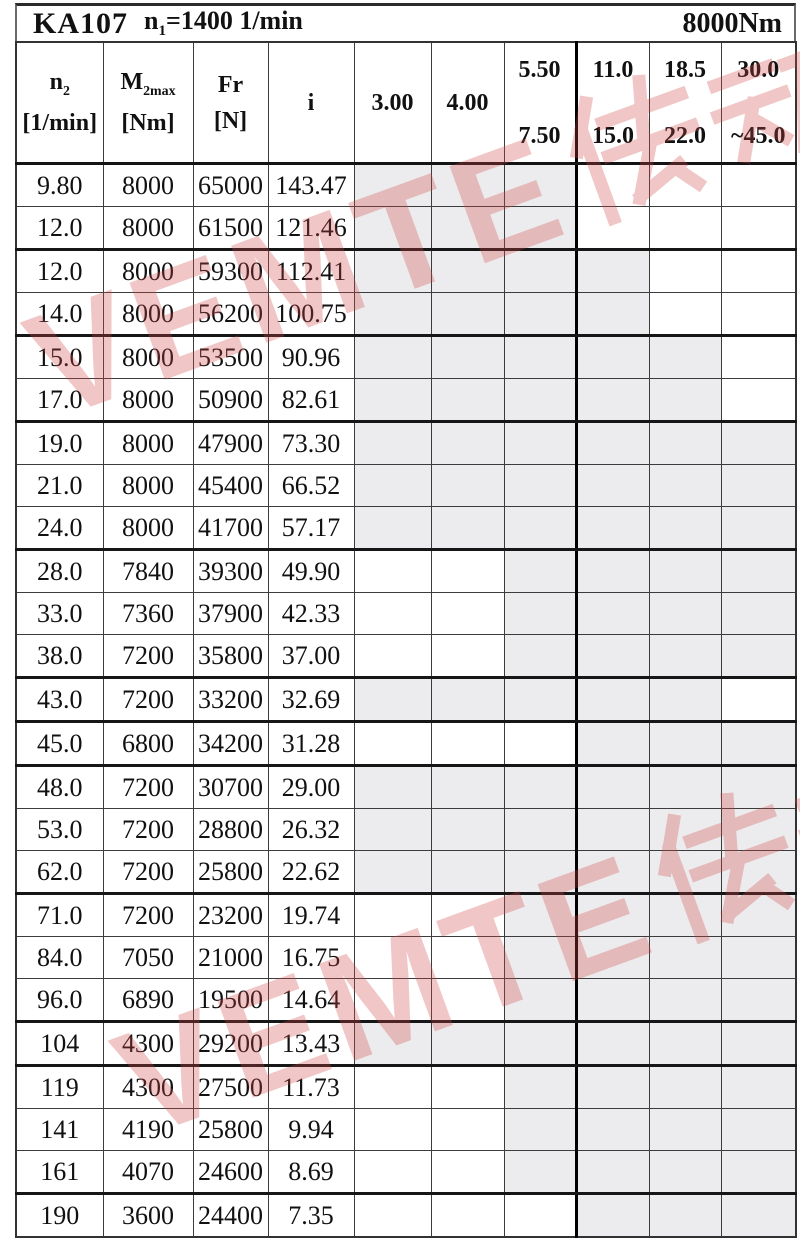 The image size is (800, 1238). Describe the element at coordinates (59, 744) in the screenshot. I see `n2-cell: 45.0` at that location.